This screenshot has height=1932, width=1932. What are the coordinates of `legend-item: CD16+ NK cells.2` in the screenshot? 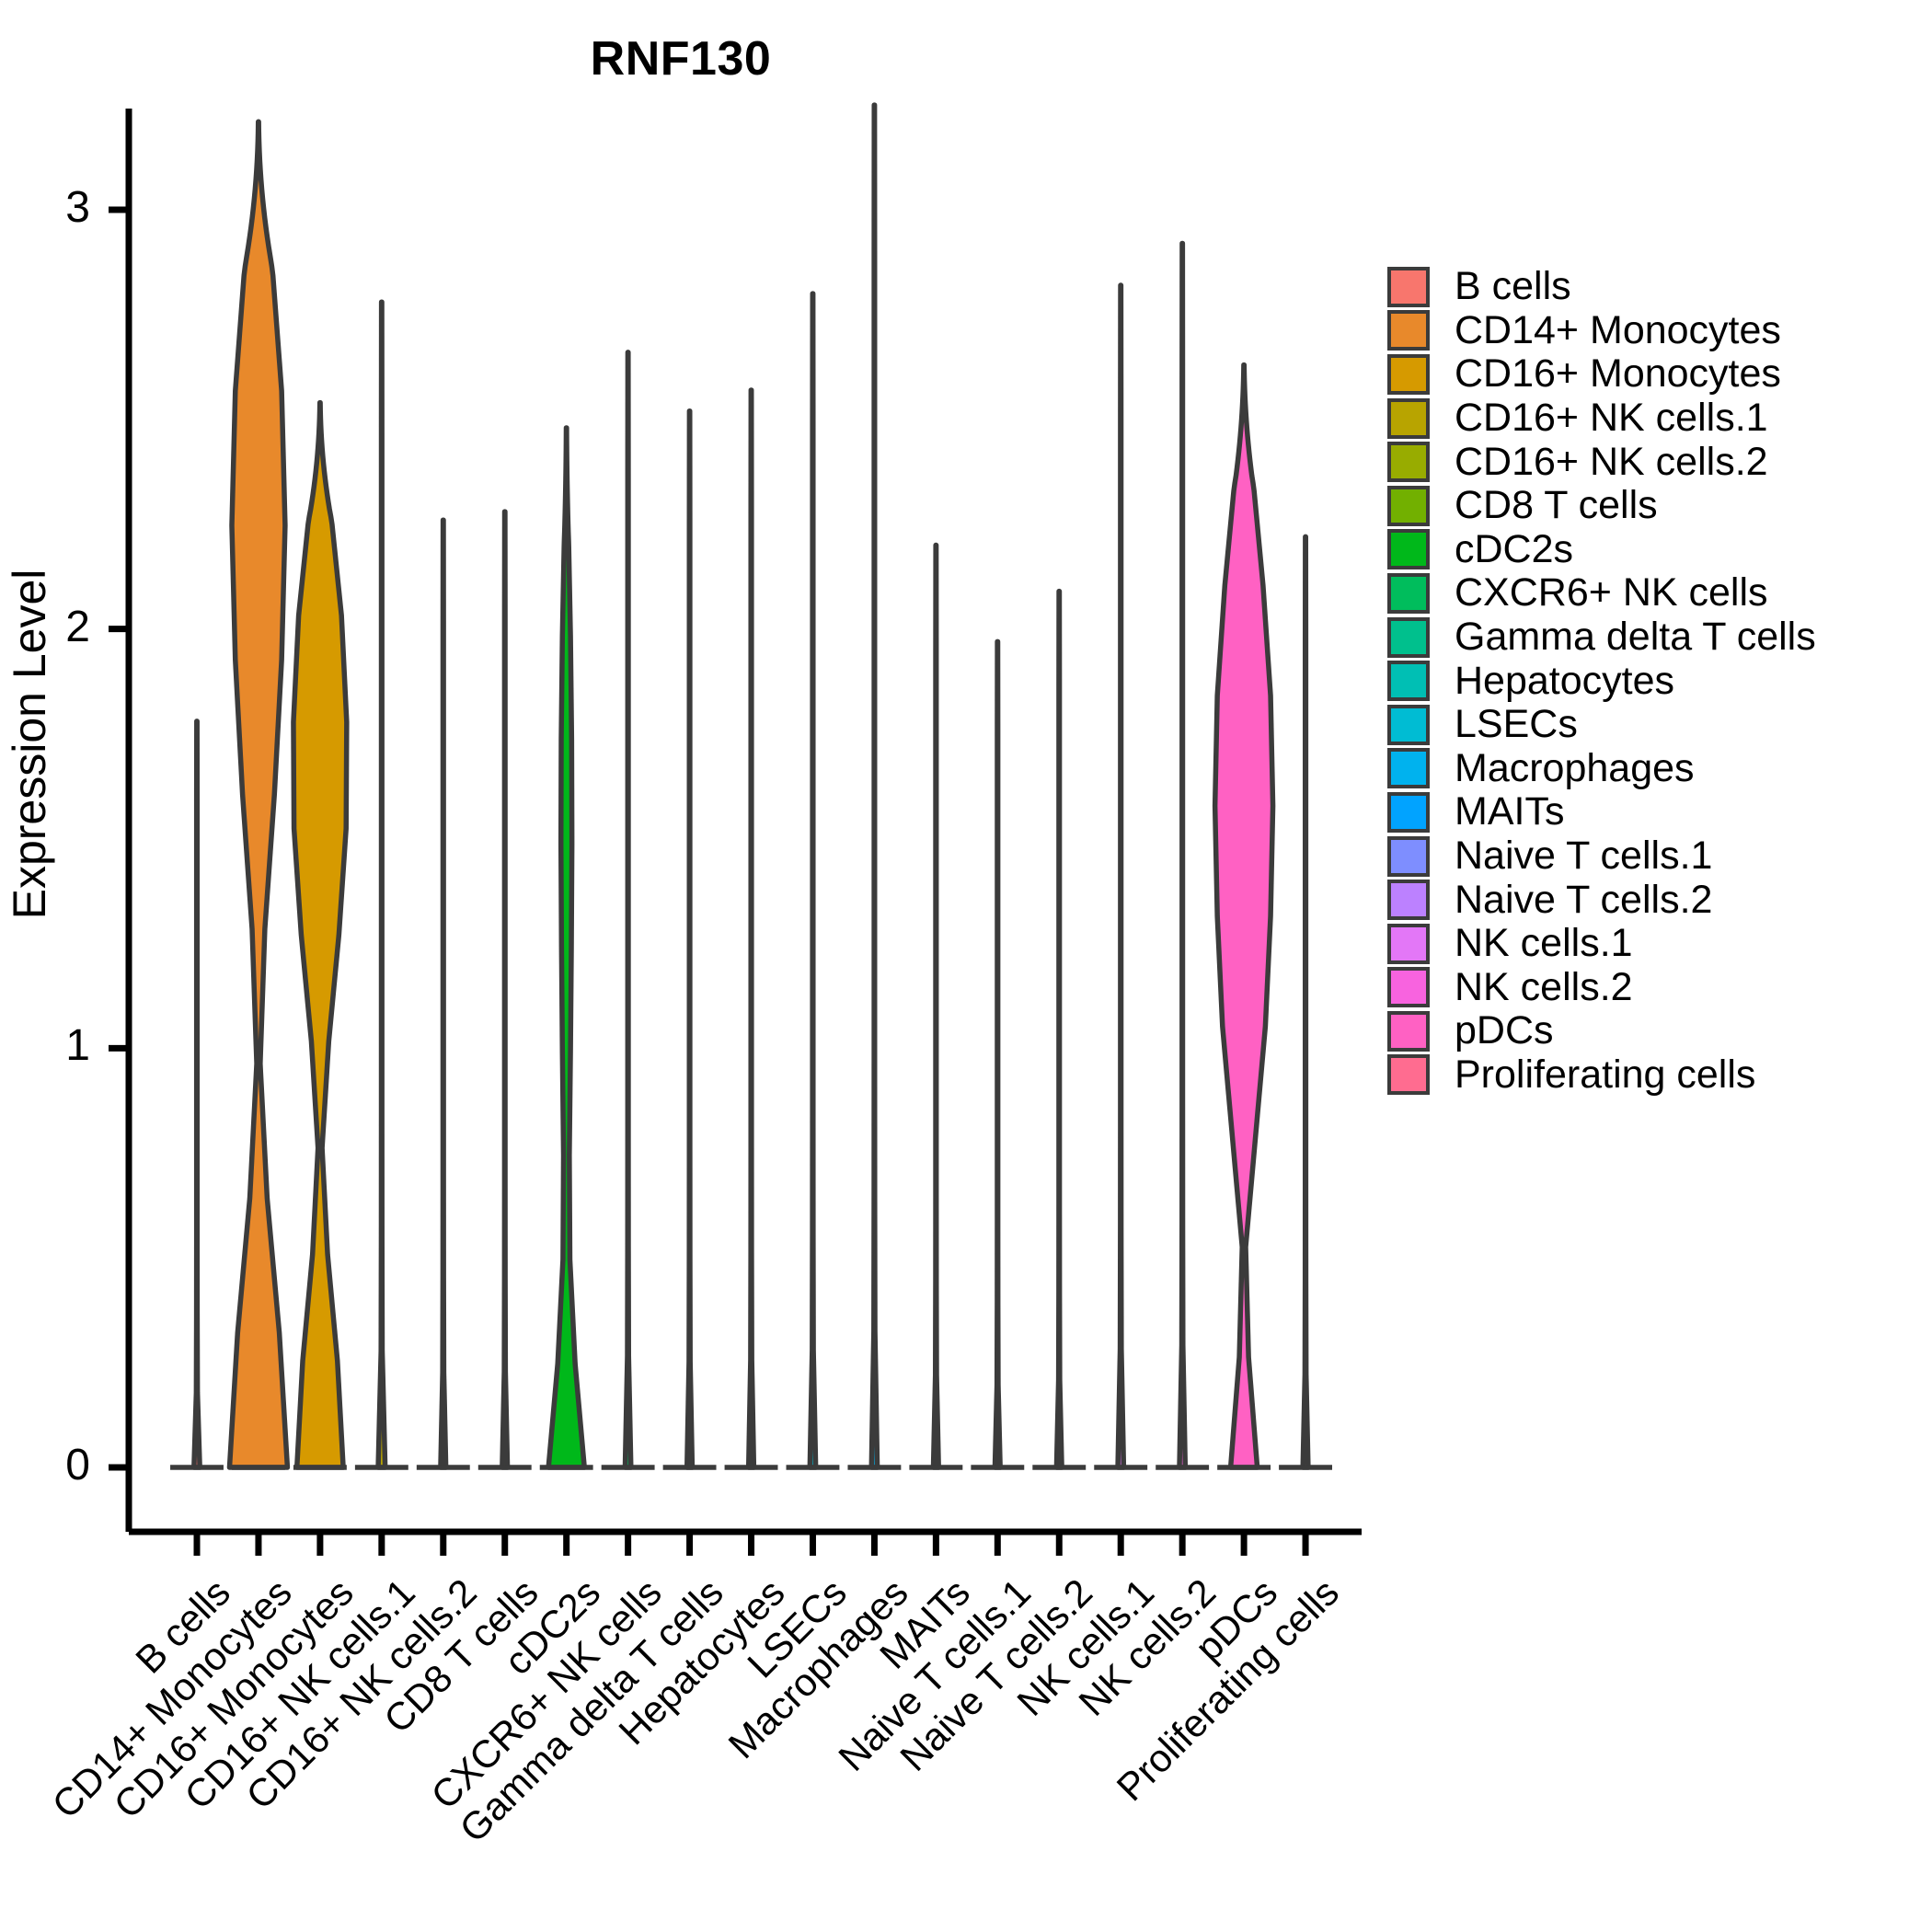 It's located at (1645, 462).